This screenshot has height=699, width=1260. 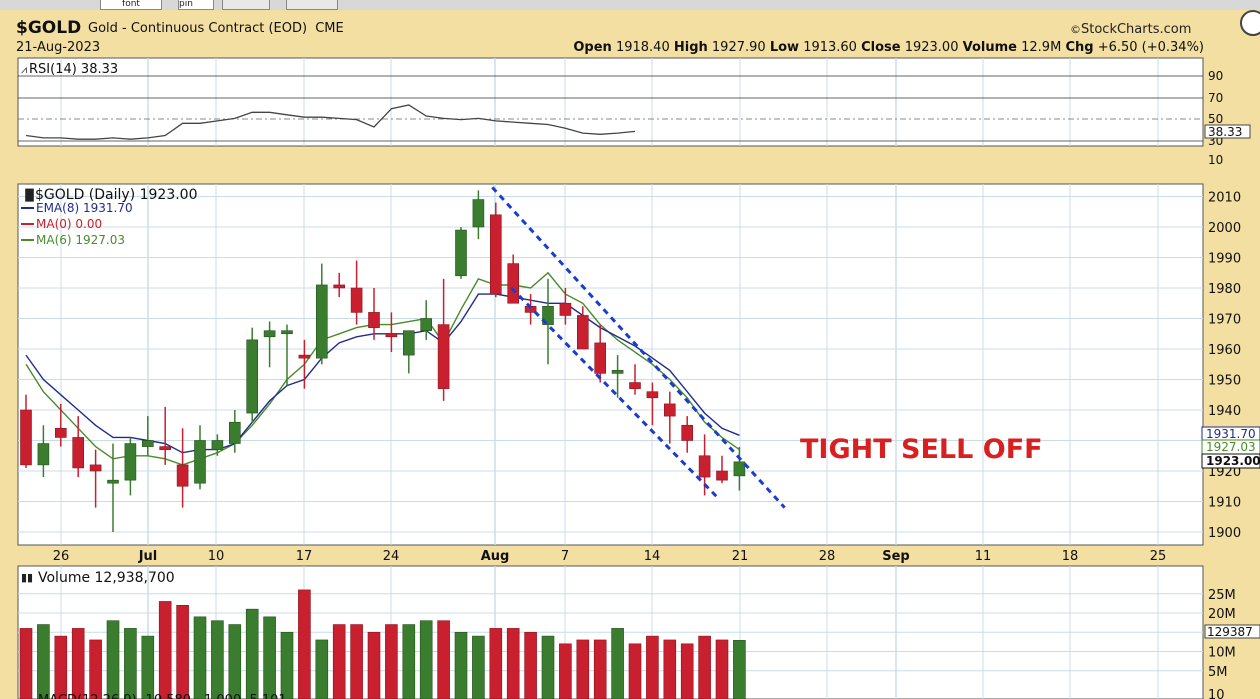 What do you see at coordinates (1218, 672) in the screenshot?
I see `vol-tick-label: 5M` at bounding box center [1218, 672].